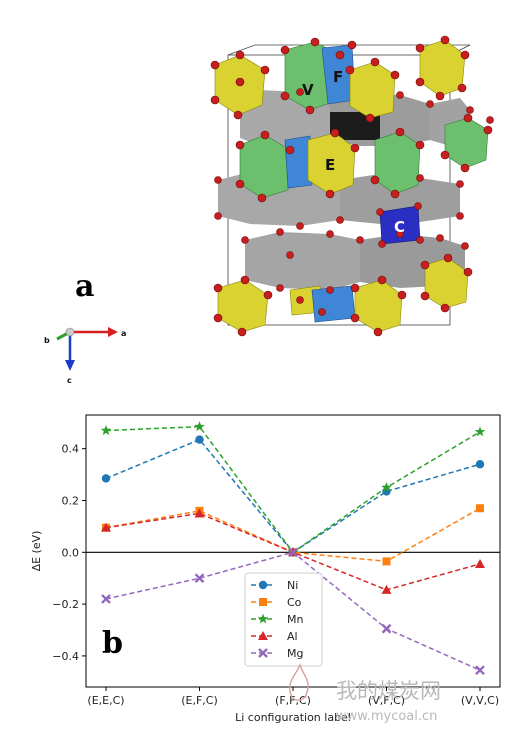  I want to click on legend-label: Al, so click(292, 636).